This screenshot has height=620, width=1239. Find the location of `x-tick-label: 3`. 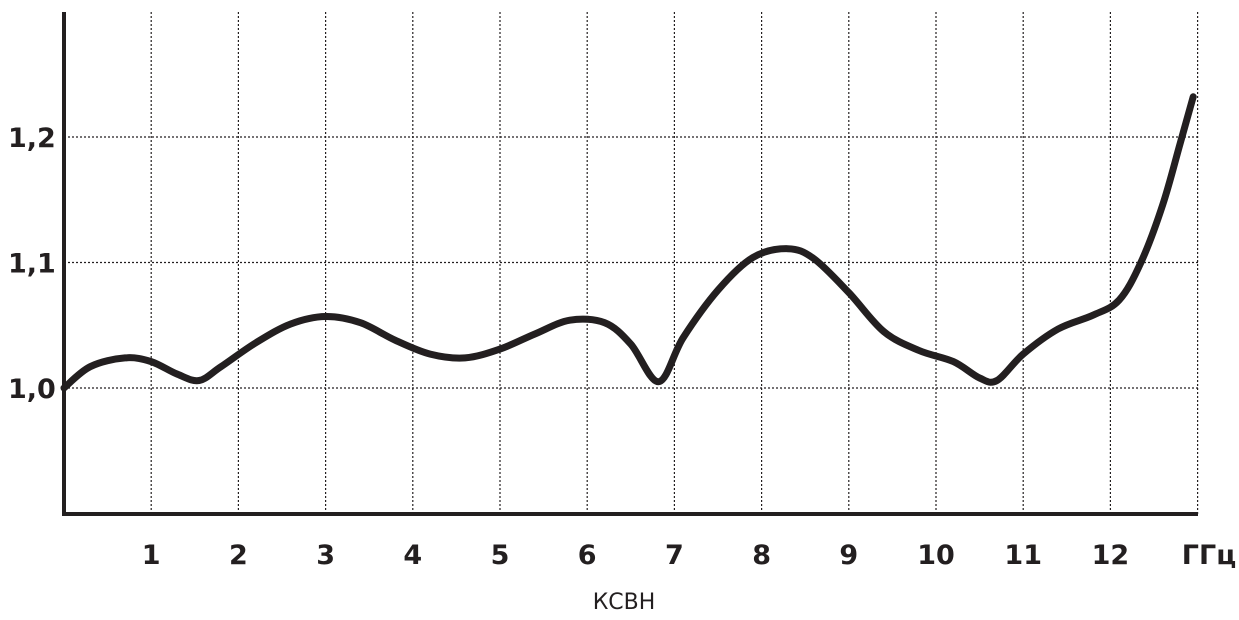

x-tick-label: 3 is located at coordinates (325, 555).